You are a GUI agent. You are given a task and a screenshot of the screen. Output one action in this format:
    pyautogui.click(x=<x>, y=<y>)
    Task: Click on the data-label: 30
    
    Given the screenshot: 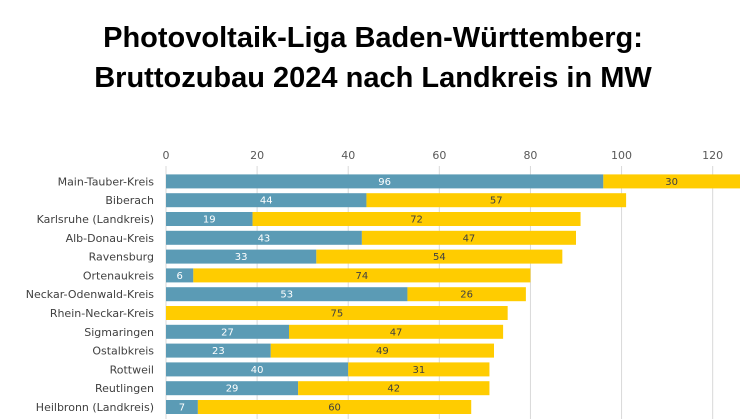 What is the action you would take?
    pyautogui.click(x=671, y=182)
    